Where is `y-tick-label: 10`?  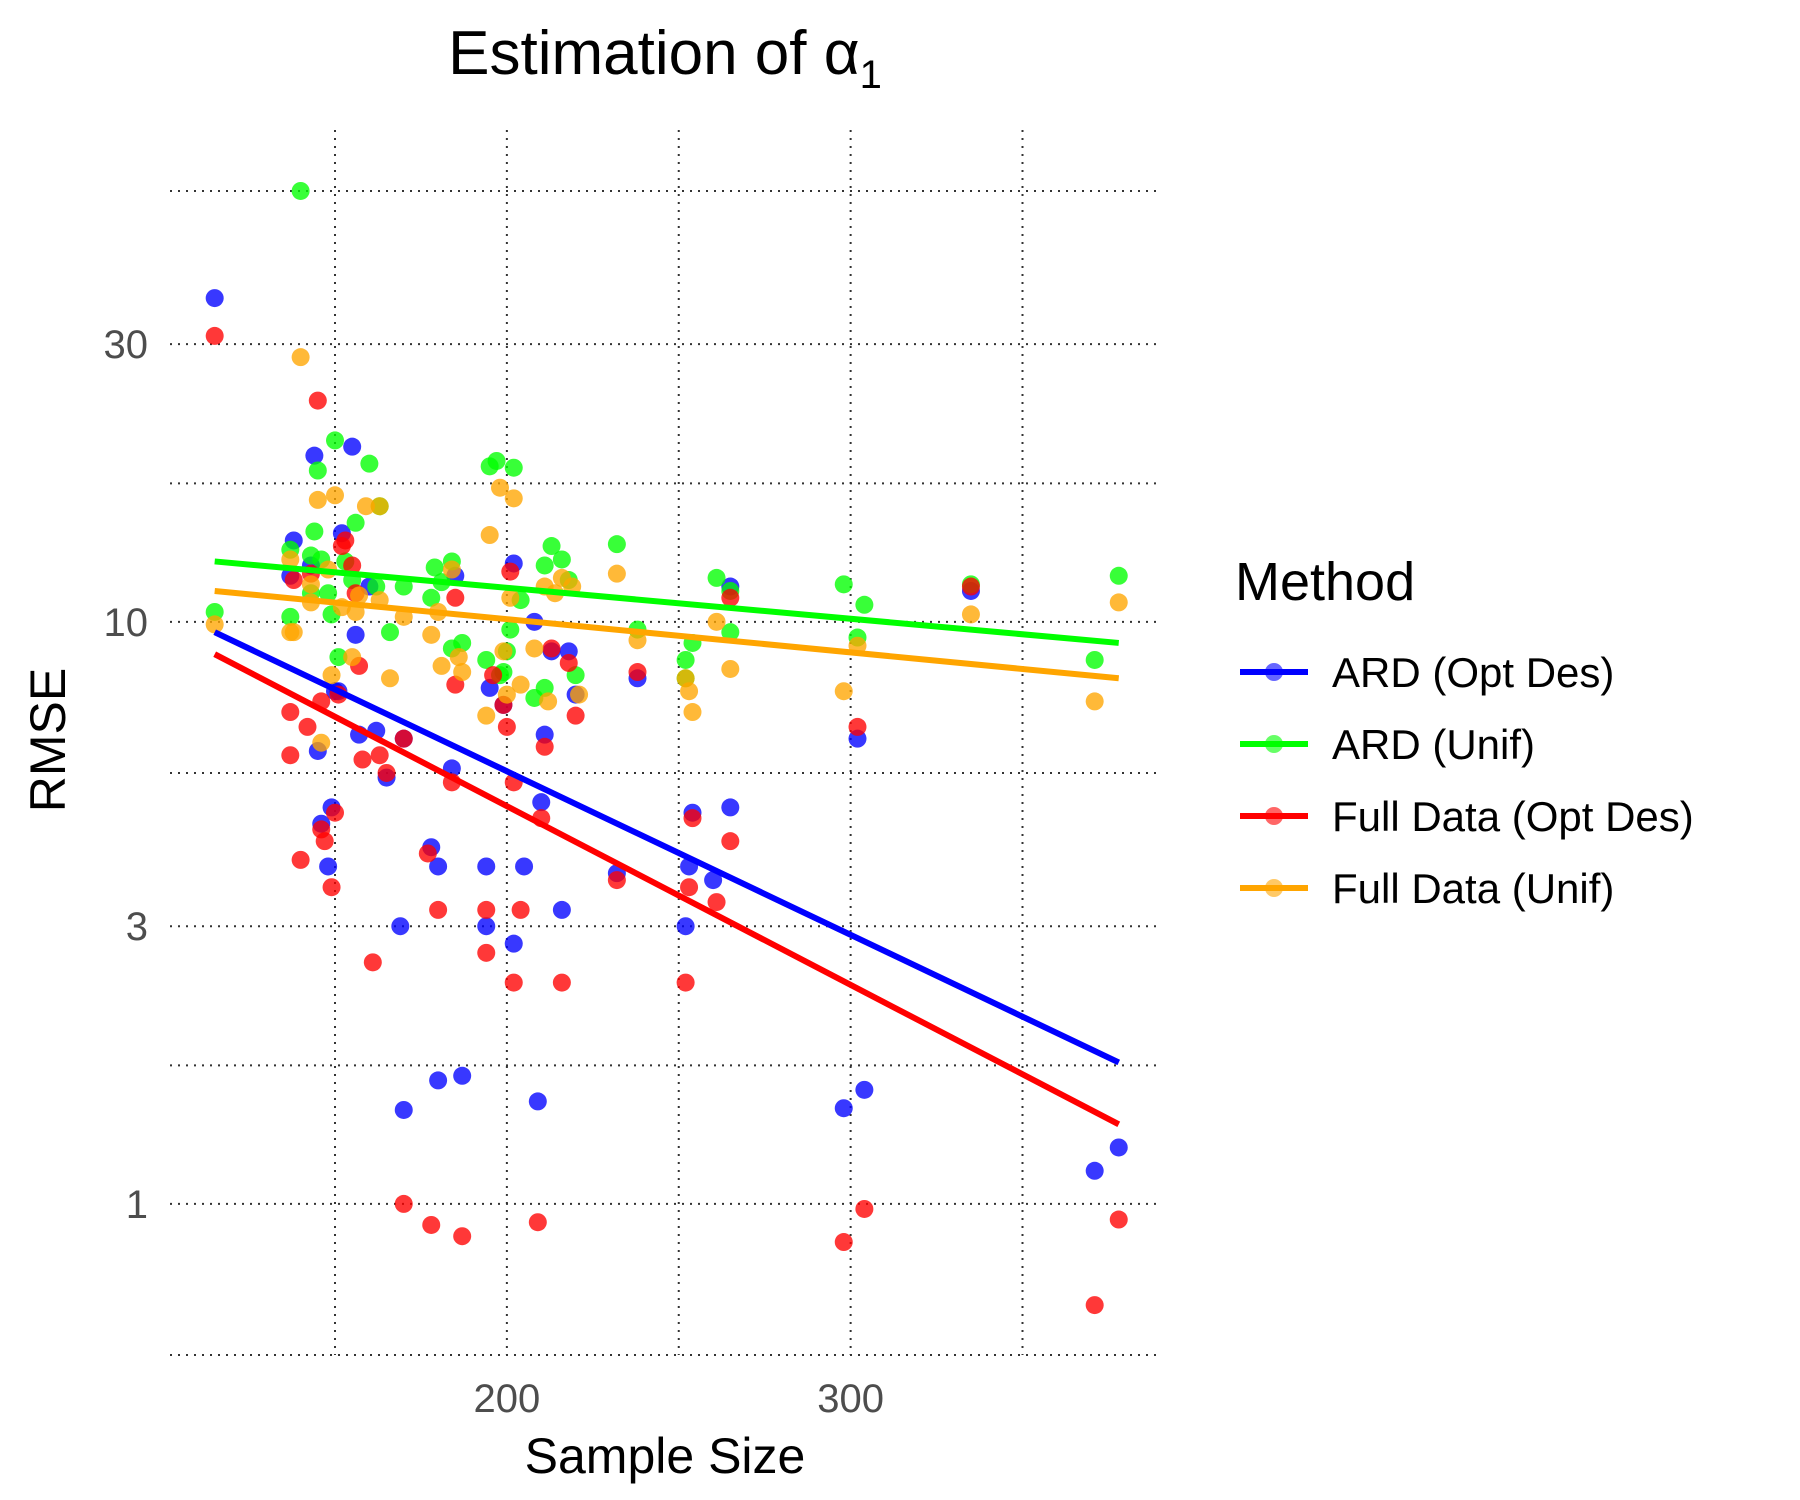 y-tick-label: 10 is located at coordinates (126, 623).